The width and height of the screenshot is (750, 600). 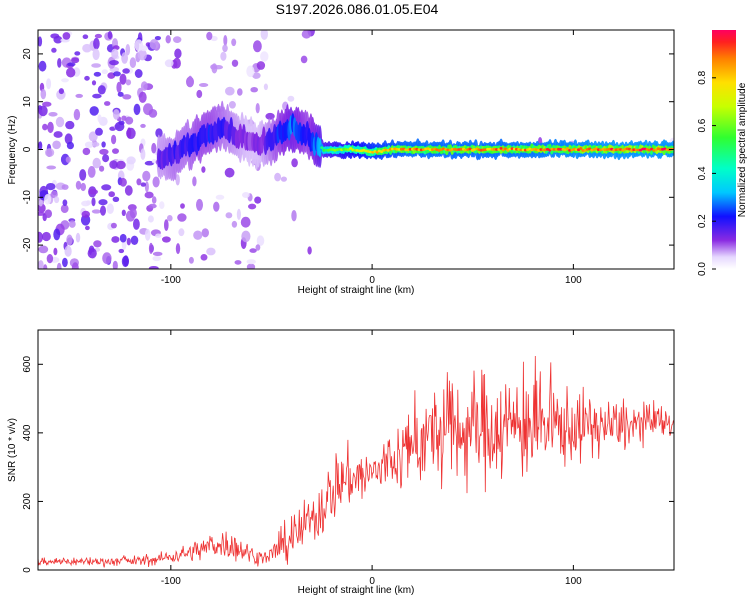 I want to click on chart-title: S197.2026.086.01.05.E04, so click(x=357, y=9).